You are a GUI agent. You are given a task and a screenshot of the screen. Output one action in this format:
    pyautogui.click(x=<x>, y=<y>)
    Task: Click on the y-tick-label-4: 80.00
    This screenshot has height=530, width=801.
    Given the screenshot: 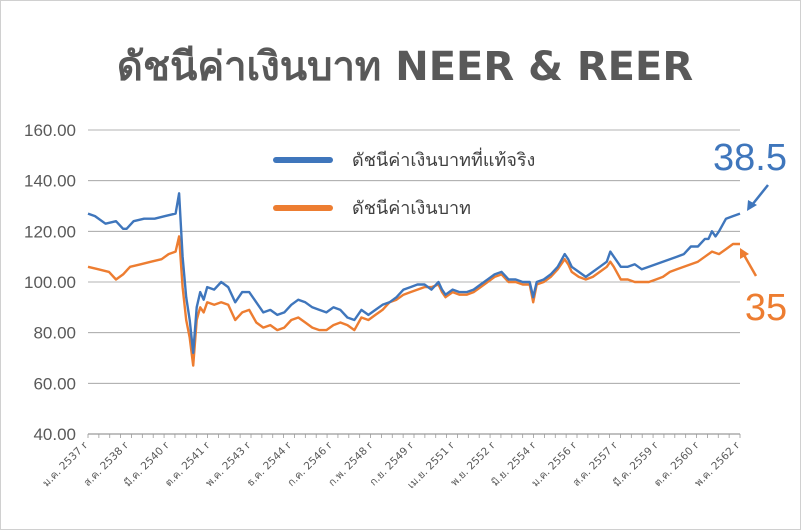 What is the action you would take?
    pyautogui.click(x=54, y=333)
    